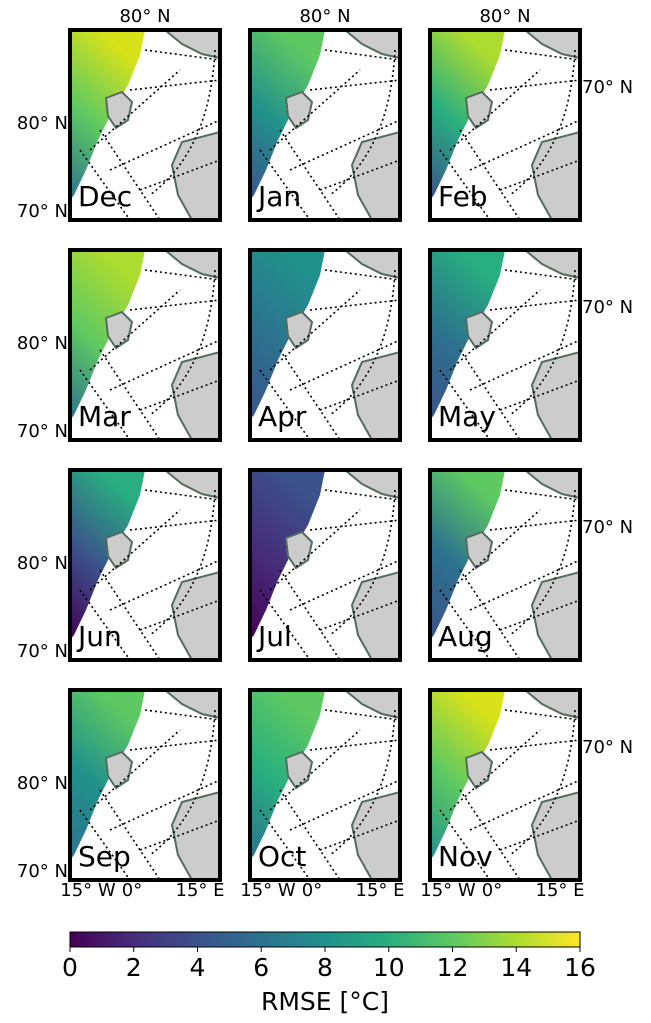  I want to click on colorbar-tick-label: 8, so click(325, 967).